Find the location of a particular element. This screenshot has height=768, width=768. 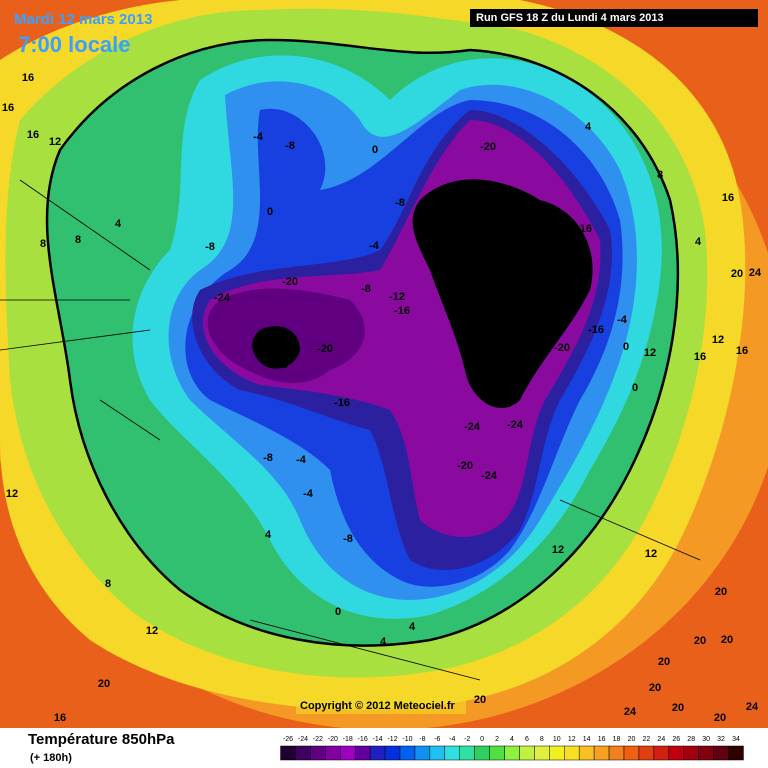

contour-label: -16 is located at coordinates (342, 403).